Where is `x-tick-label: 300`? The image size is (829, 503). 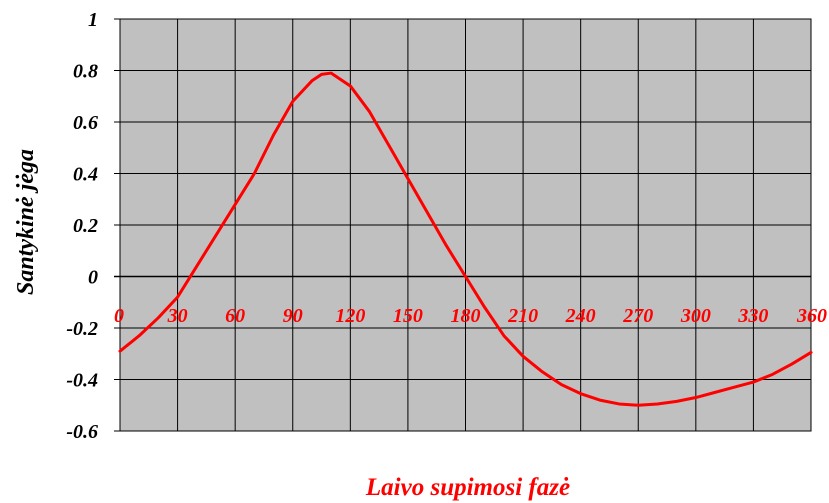 x-tick-label: 300 is located at coordinates (695, 316).